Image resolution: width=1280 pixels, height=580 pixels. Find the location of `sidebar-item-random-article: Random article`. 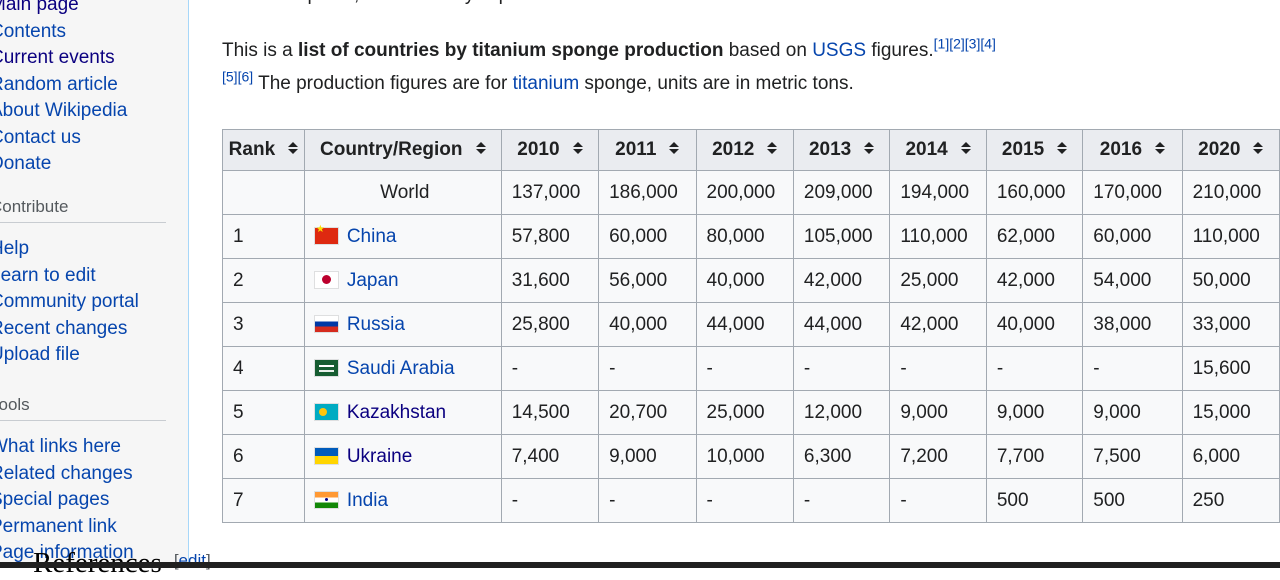

sidebar-item-random-article: Random article is located at coordinates (63, 85).